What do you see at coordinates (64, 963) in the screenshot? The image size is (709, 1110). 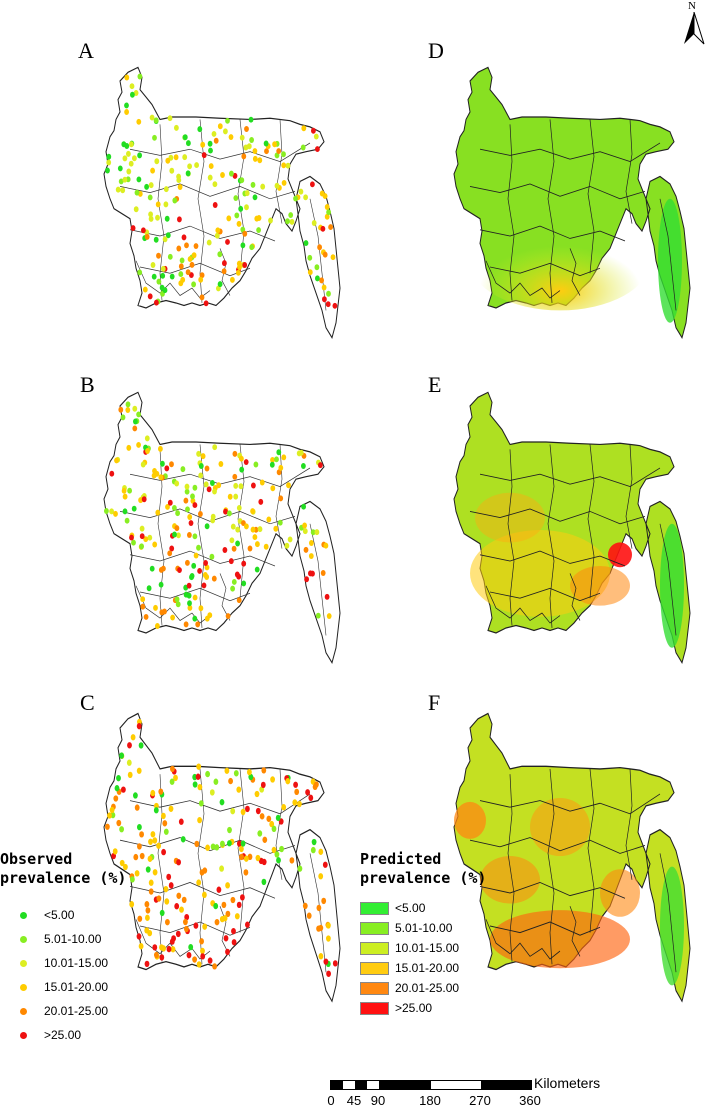 I see `observed-legend-item: 10.01-15.00` at bounding box center [64, 963].